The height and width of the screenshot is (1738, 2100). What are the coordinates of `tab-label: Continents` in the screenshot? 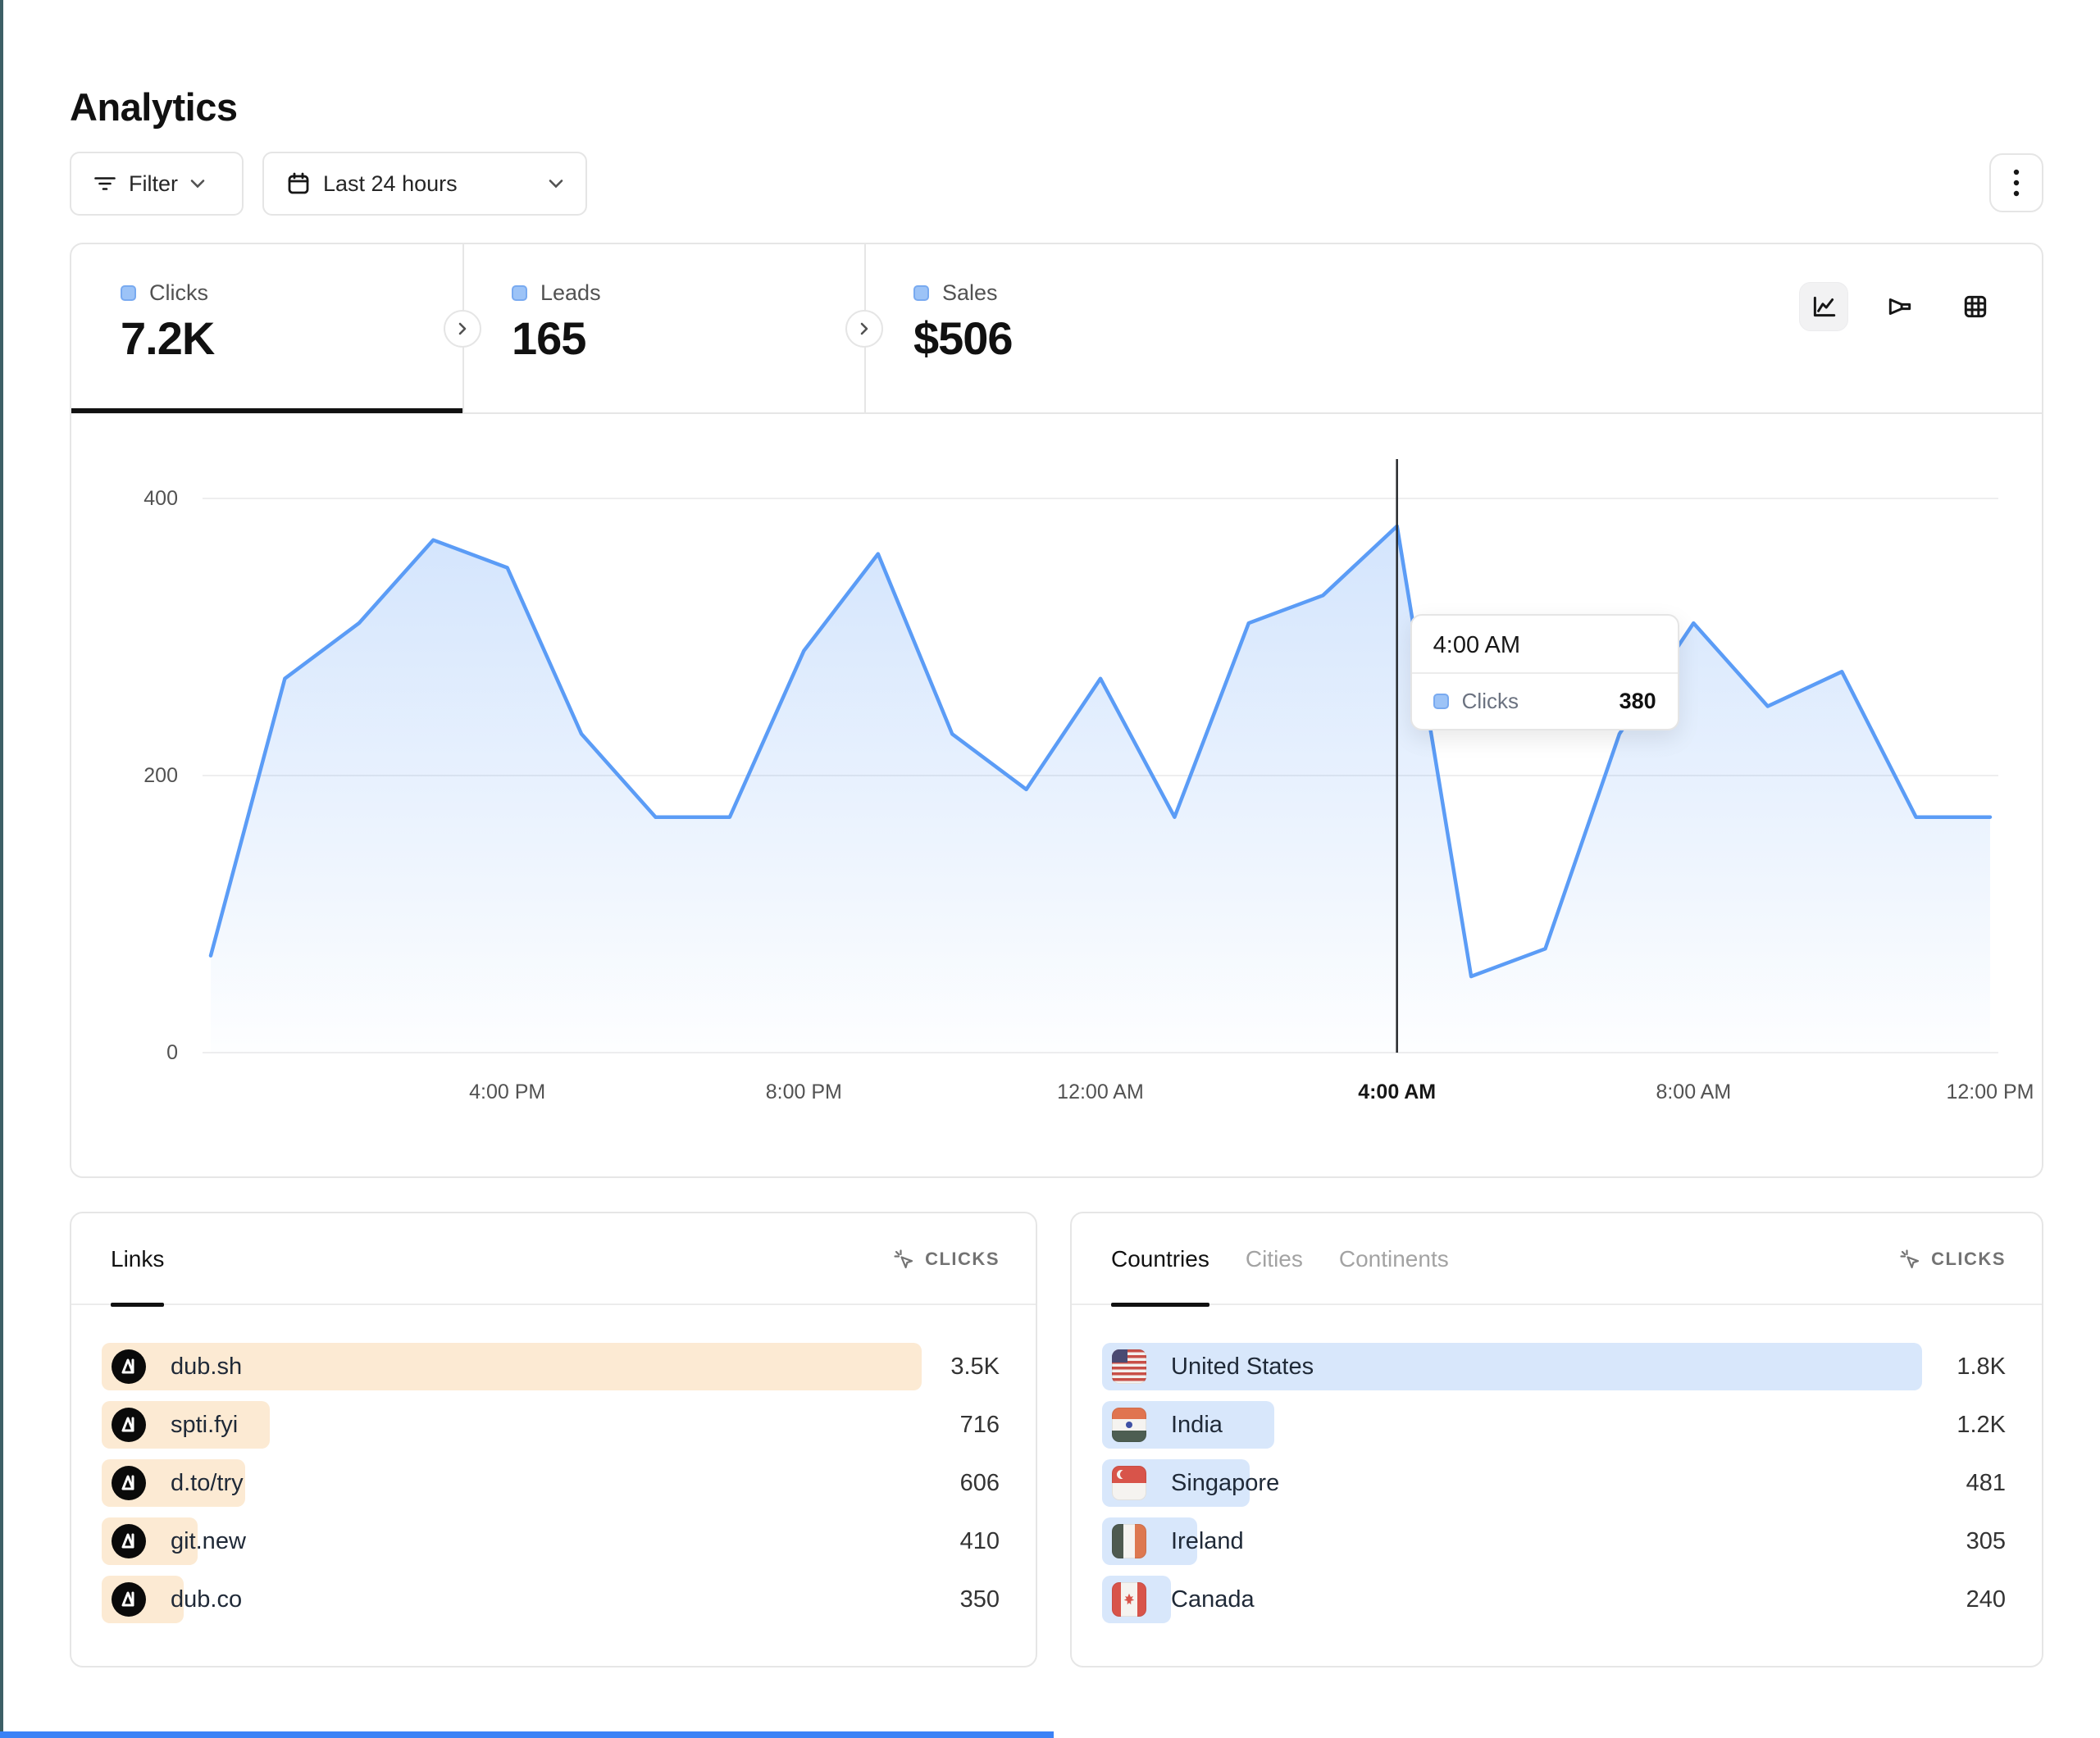 It's located at (1393, 1259).